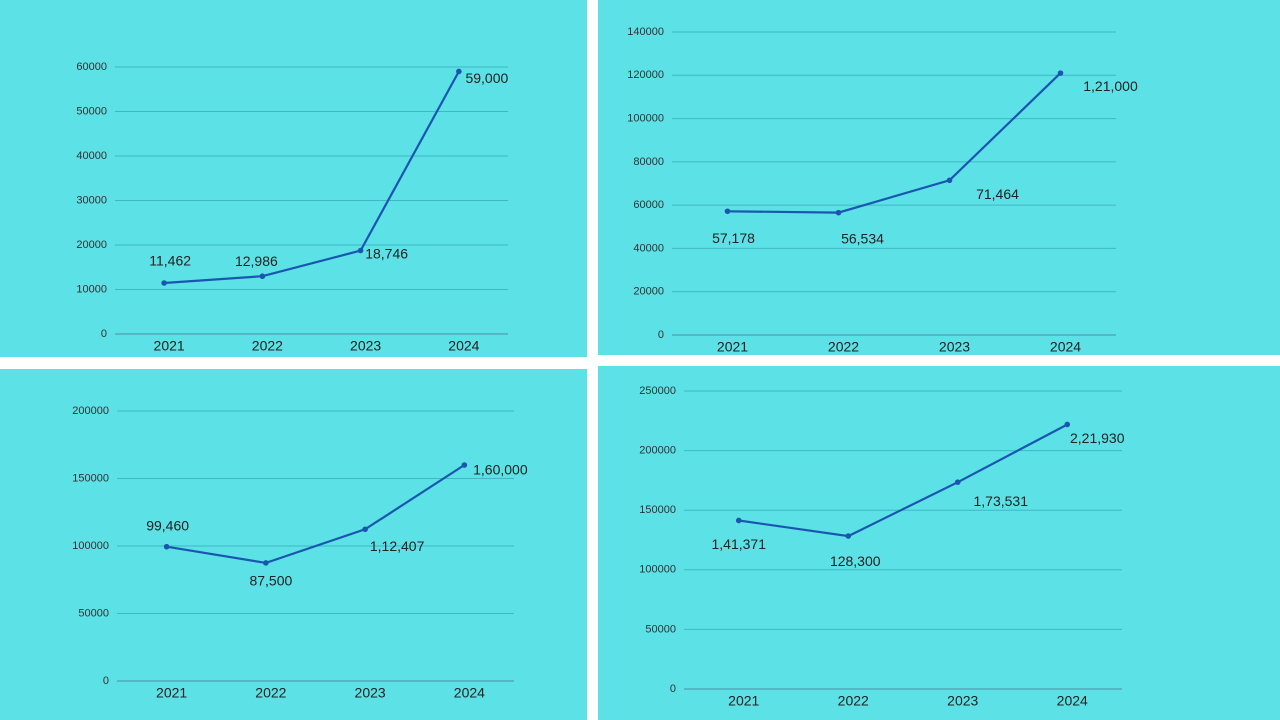  I want to click on y-tick-label: 120000, so click(645, 75).